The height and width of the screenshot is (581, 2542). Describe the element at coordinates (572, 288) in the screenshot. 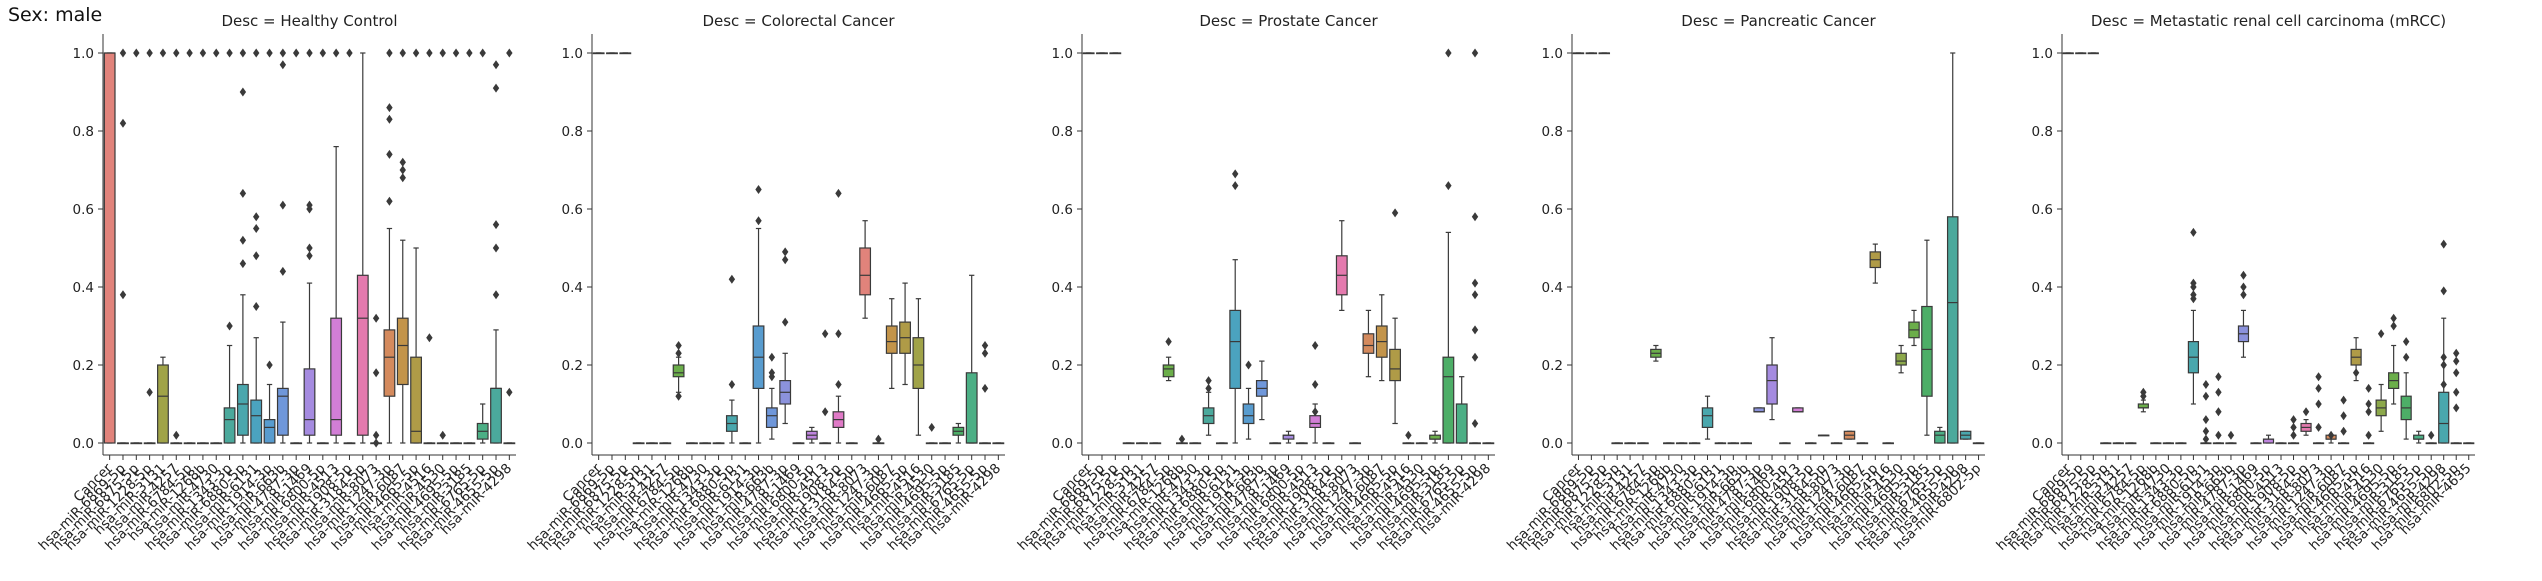

I see `y-tick-label: 0.4` at that location.